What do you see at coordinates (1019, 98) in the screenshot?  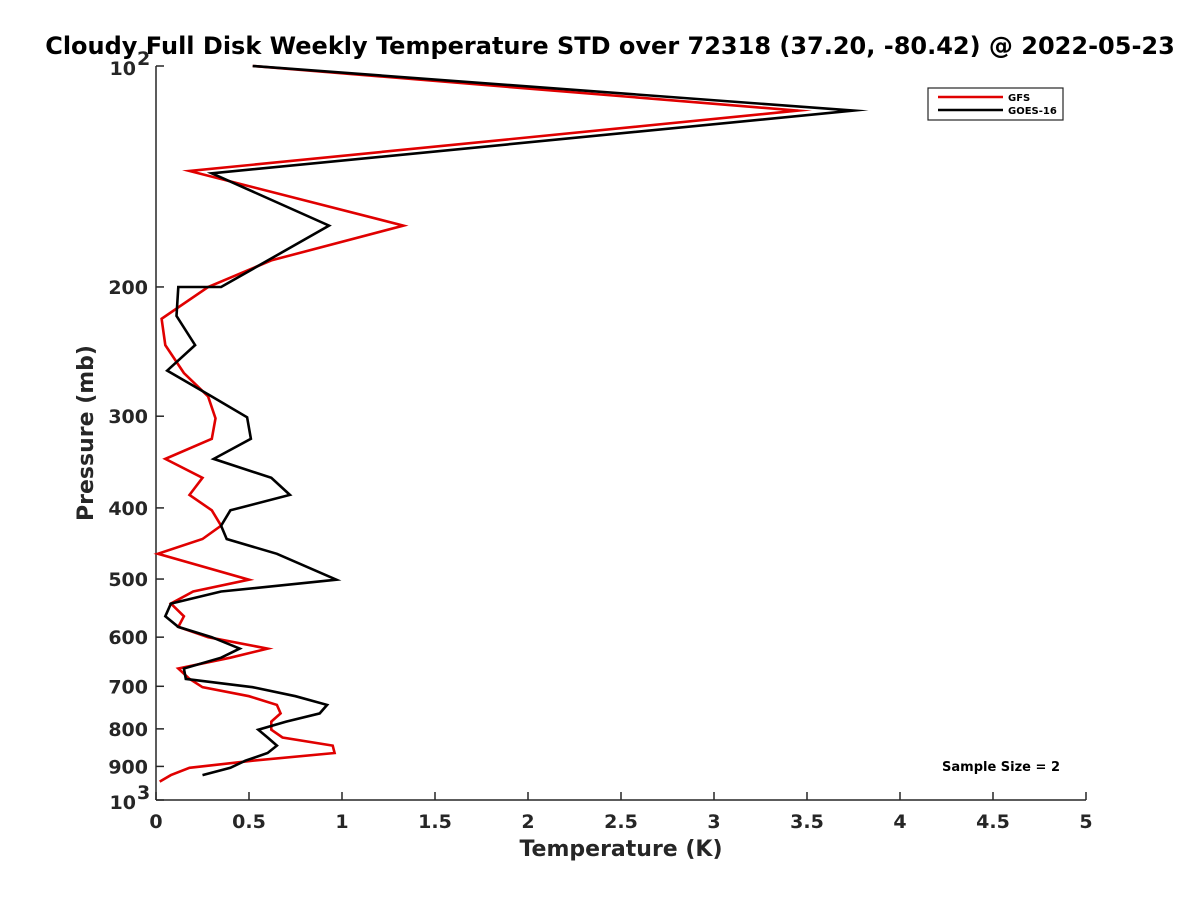 I see `legend-label-gfs: GFS` at bounding box center [1019, 98].